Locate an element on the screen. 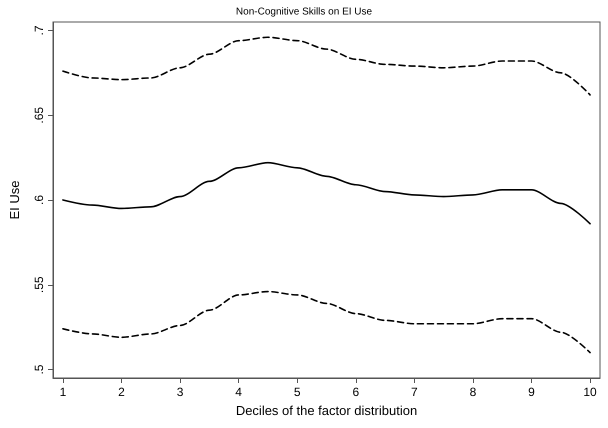 This screenshot has height=428, width=608. y-tick-label: .65 is located at coordinates (39, 115).